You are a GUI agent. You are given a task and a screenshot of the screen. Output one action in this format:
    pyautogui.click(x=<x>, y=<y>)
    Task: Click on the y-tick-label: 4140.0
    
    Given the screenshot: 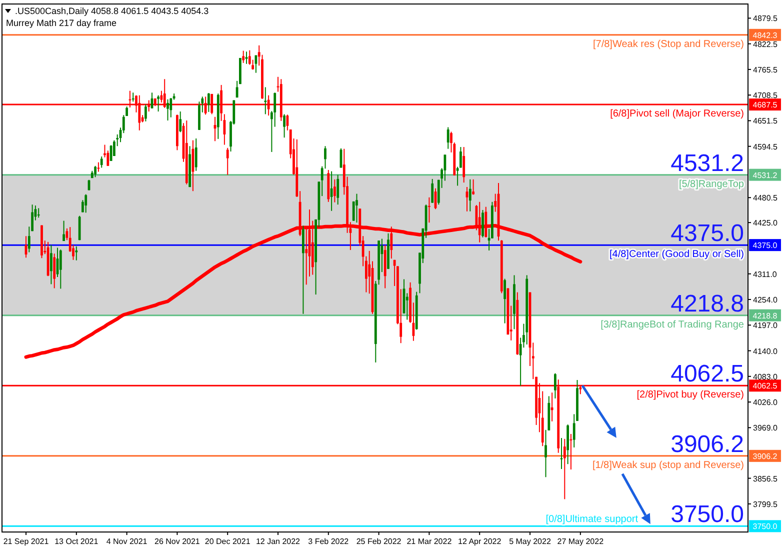 What is the action you would take?
    pyautogui.click(x=765, y=351)
    